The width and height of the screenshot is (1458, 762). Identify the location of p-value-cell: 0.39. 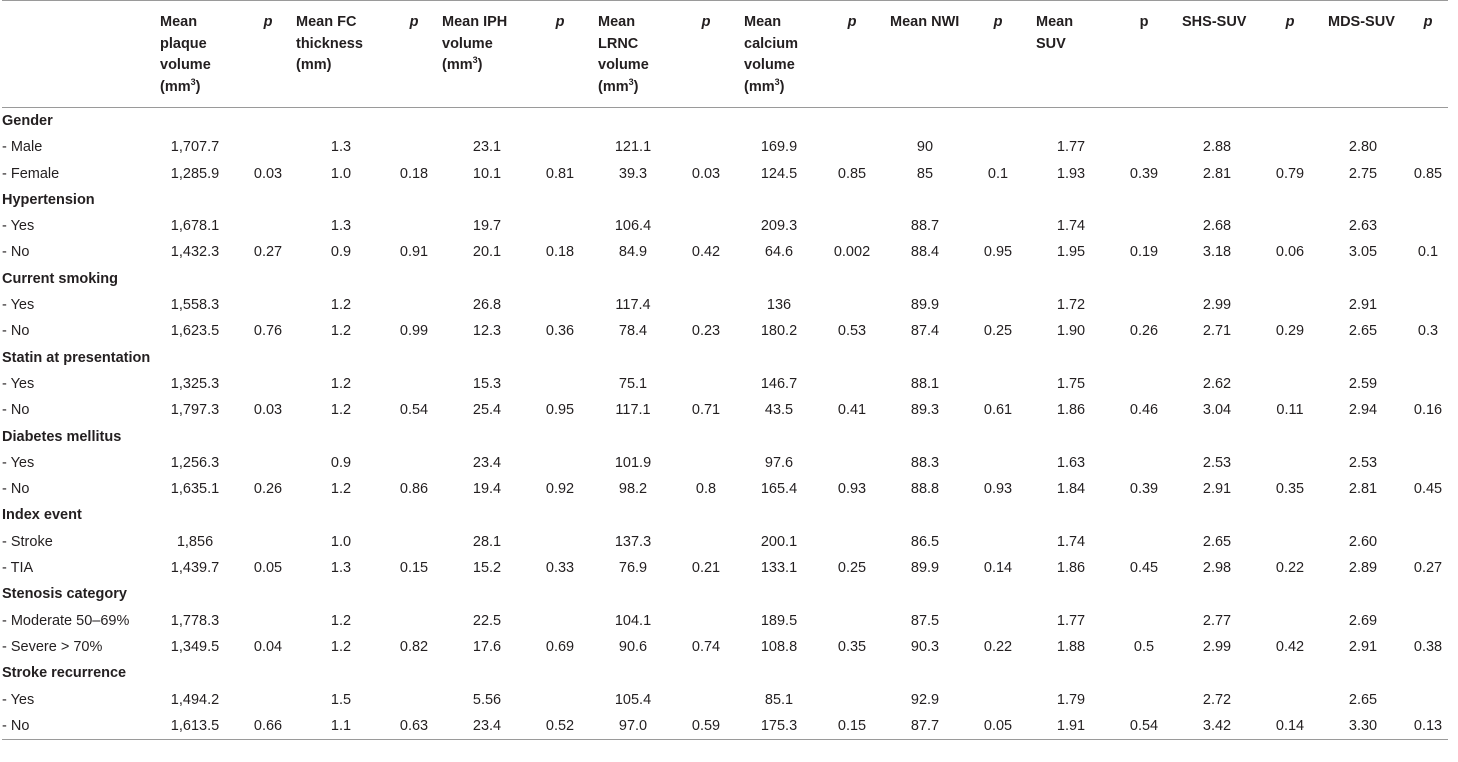
(1144, 173).